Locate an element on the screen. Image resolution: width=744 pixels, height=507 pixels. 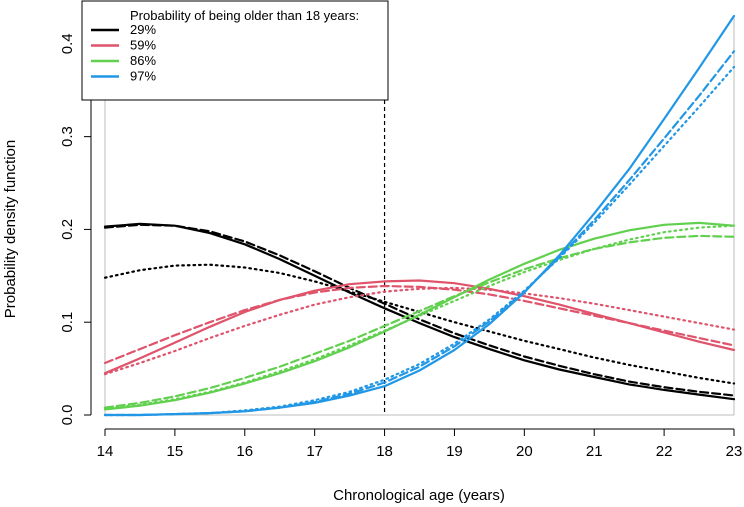
y-tick-label-3: 0.3 is located at coordinates (67, 136).